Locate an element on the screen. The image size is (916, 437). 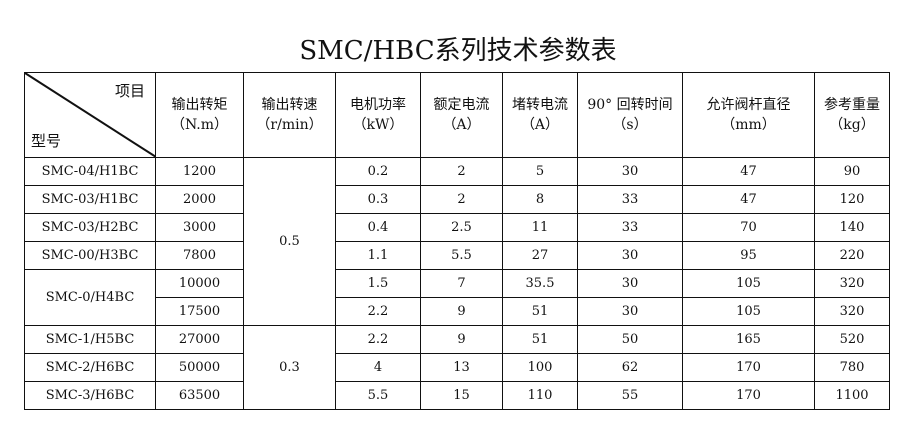
torque-cell: 50000 is located at coordinates (199, 367).